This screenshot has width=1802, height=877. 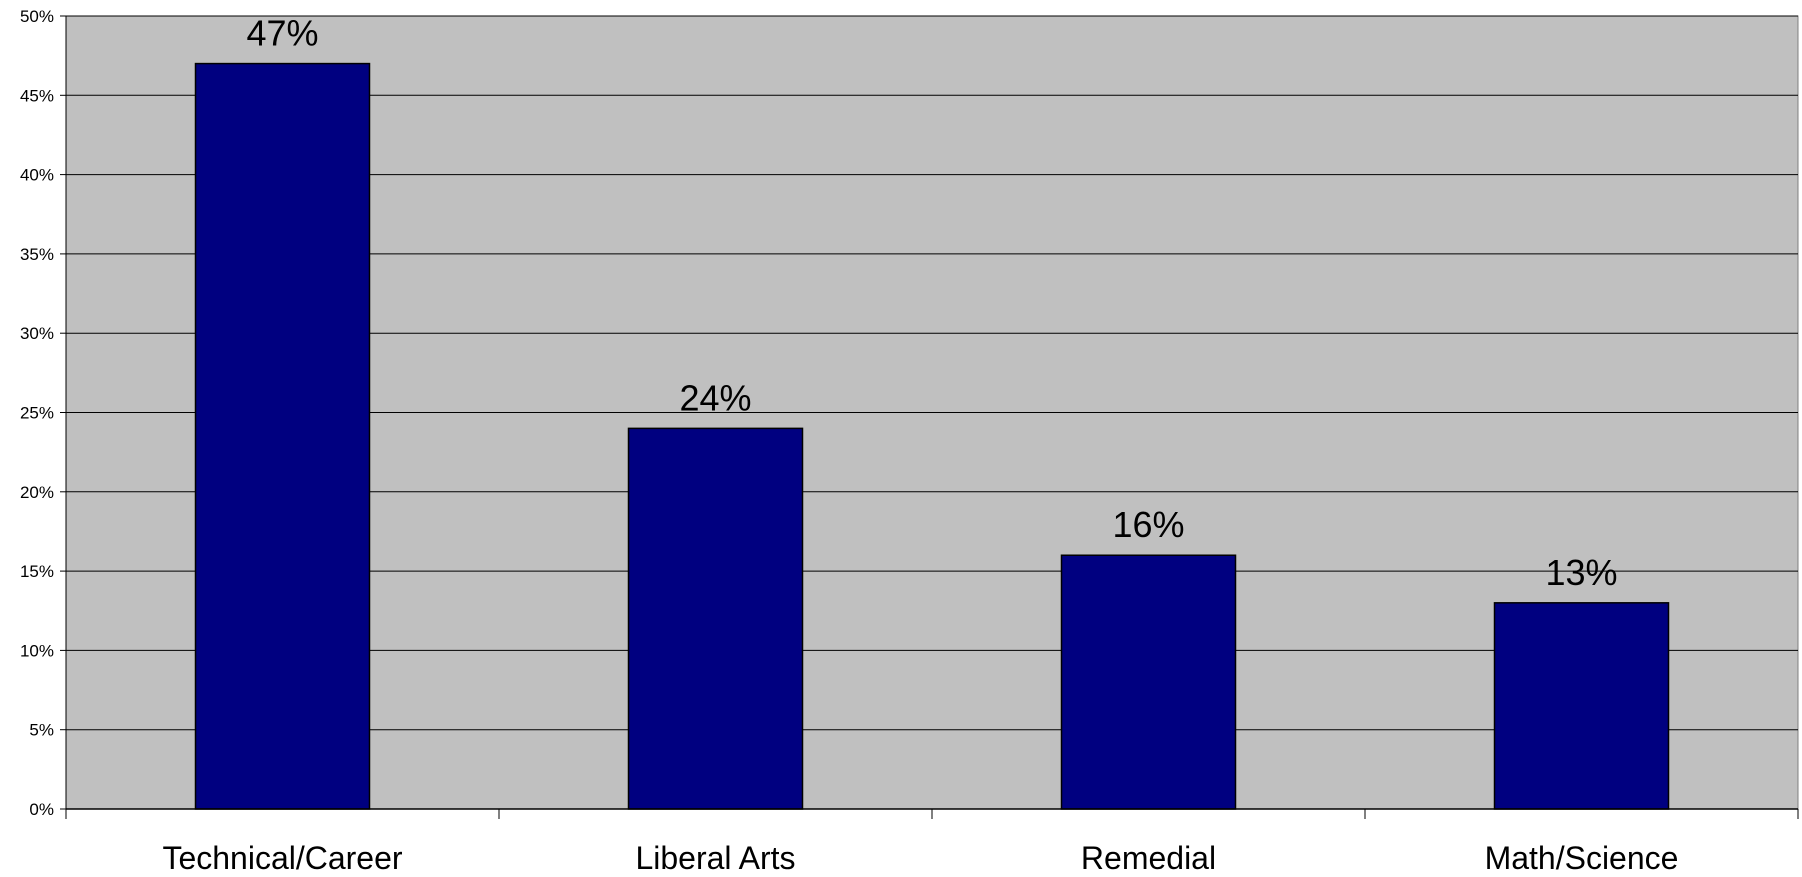 I want to click on data-label: 13%, so click(x=1581, y=572).